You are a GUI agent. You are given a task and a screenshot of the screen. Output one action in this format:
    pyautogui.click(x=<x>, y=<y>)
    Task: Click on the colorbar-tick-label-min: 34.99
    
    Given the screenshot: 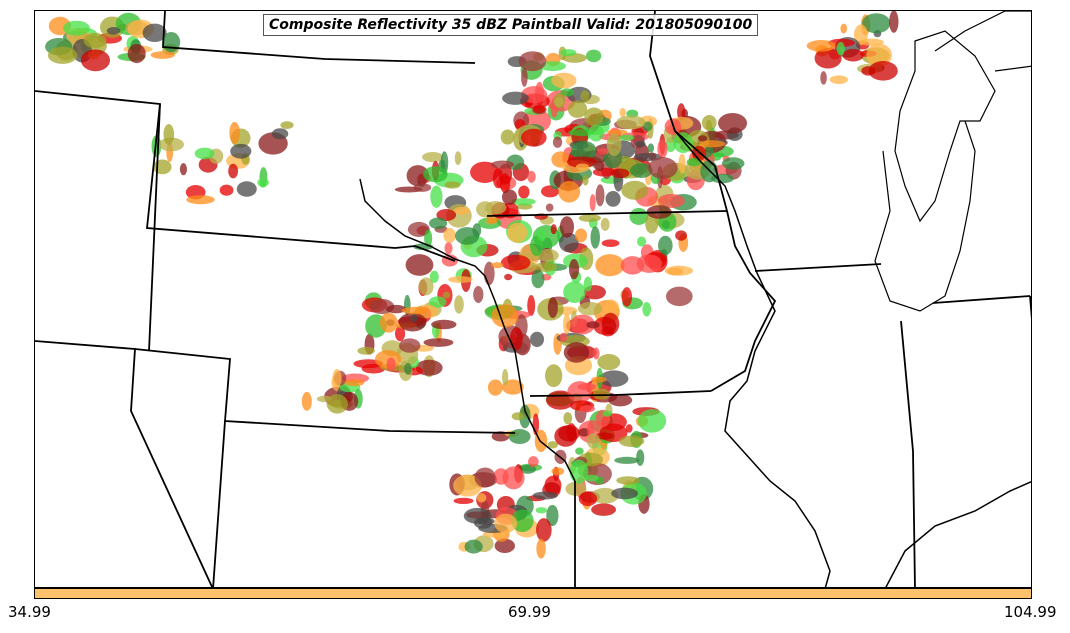 What is the action you would take?
    pyautogui.click(x=29, y=612)
    